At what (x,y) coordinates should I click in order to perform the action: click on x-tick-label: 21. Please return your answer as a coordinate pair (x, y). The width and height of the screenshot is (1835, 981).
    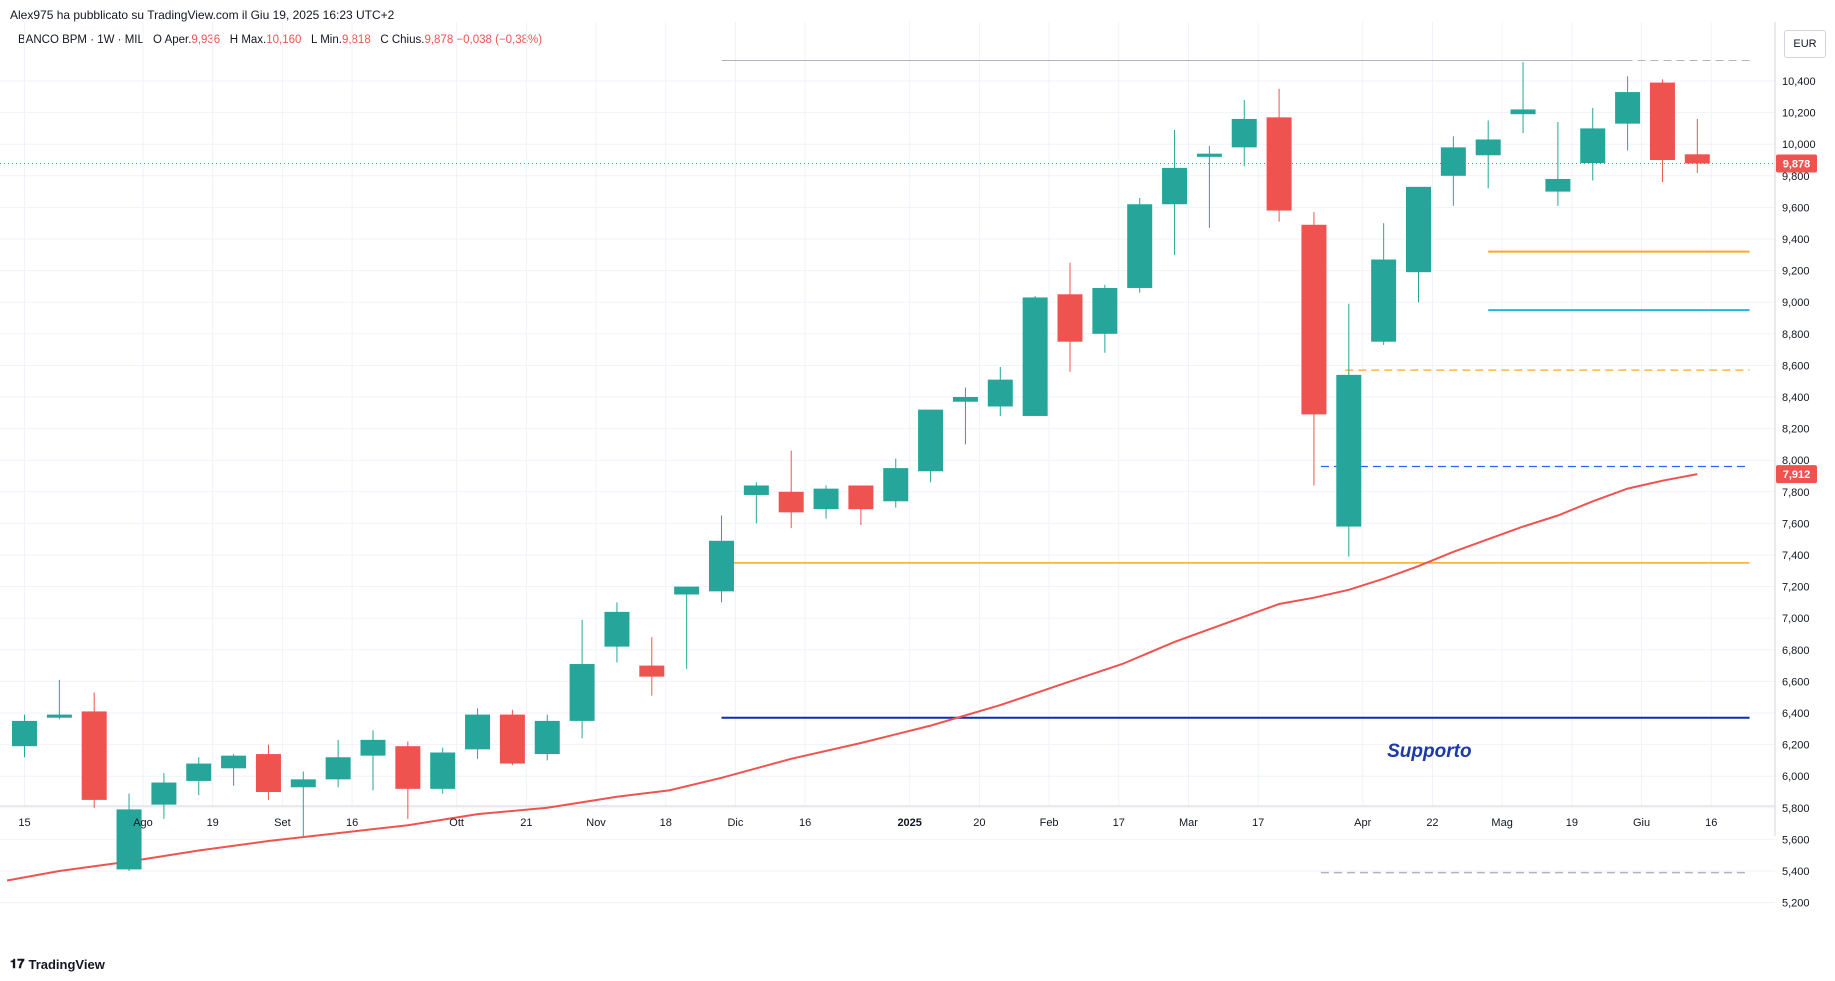
    Looking at the image, I should click on (526, 823).